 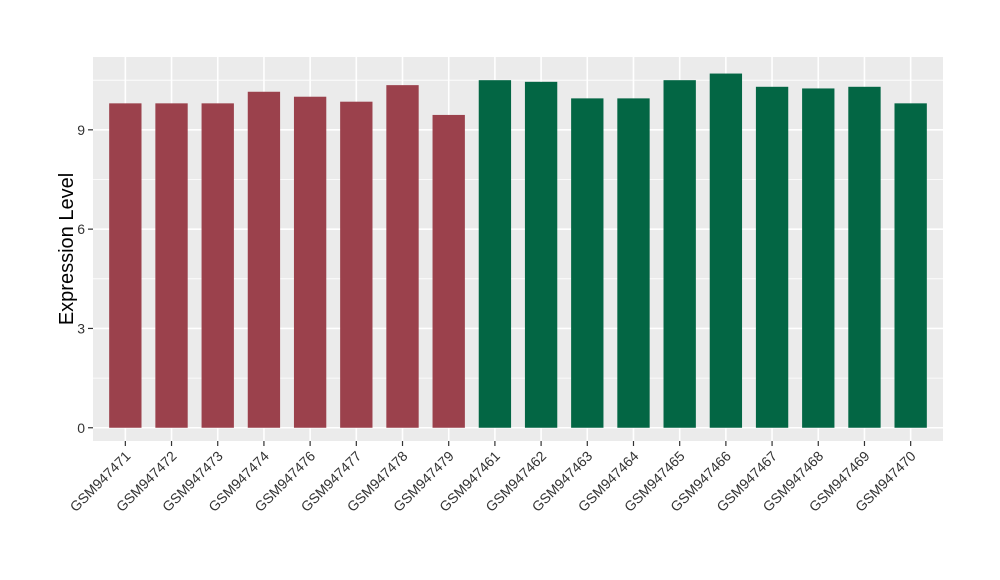 I want to click on bar-GSM947469, so click(x=864, y=257).